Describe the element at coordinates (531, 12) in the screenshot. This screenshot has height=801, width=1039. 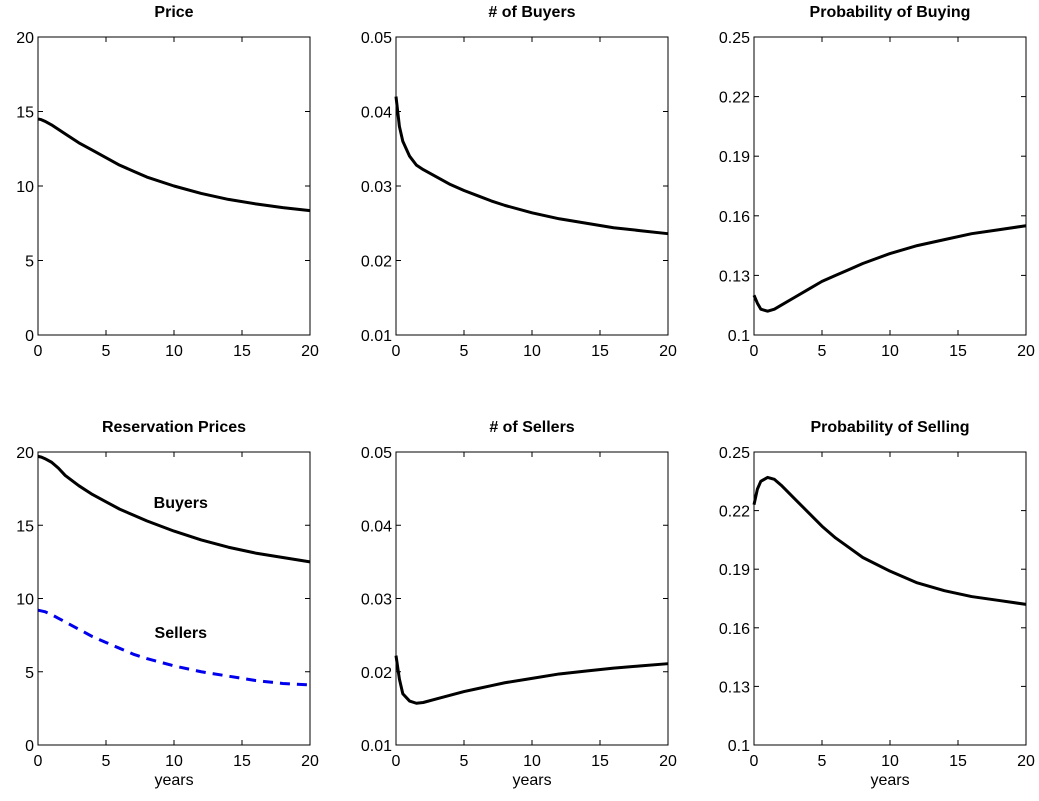
I see `chart-title: # of Buyers` at that location.